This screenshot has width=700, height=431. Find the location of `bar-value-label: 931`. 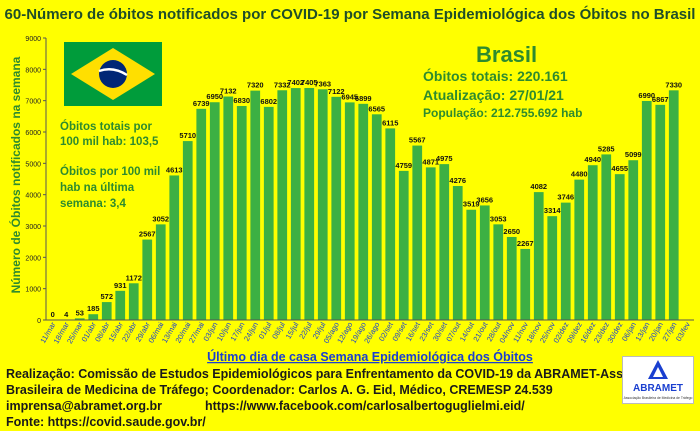

bar-value-label: 931 is located at coordinates (120, 285).